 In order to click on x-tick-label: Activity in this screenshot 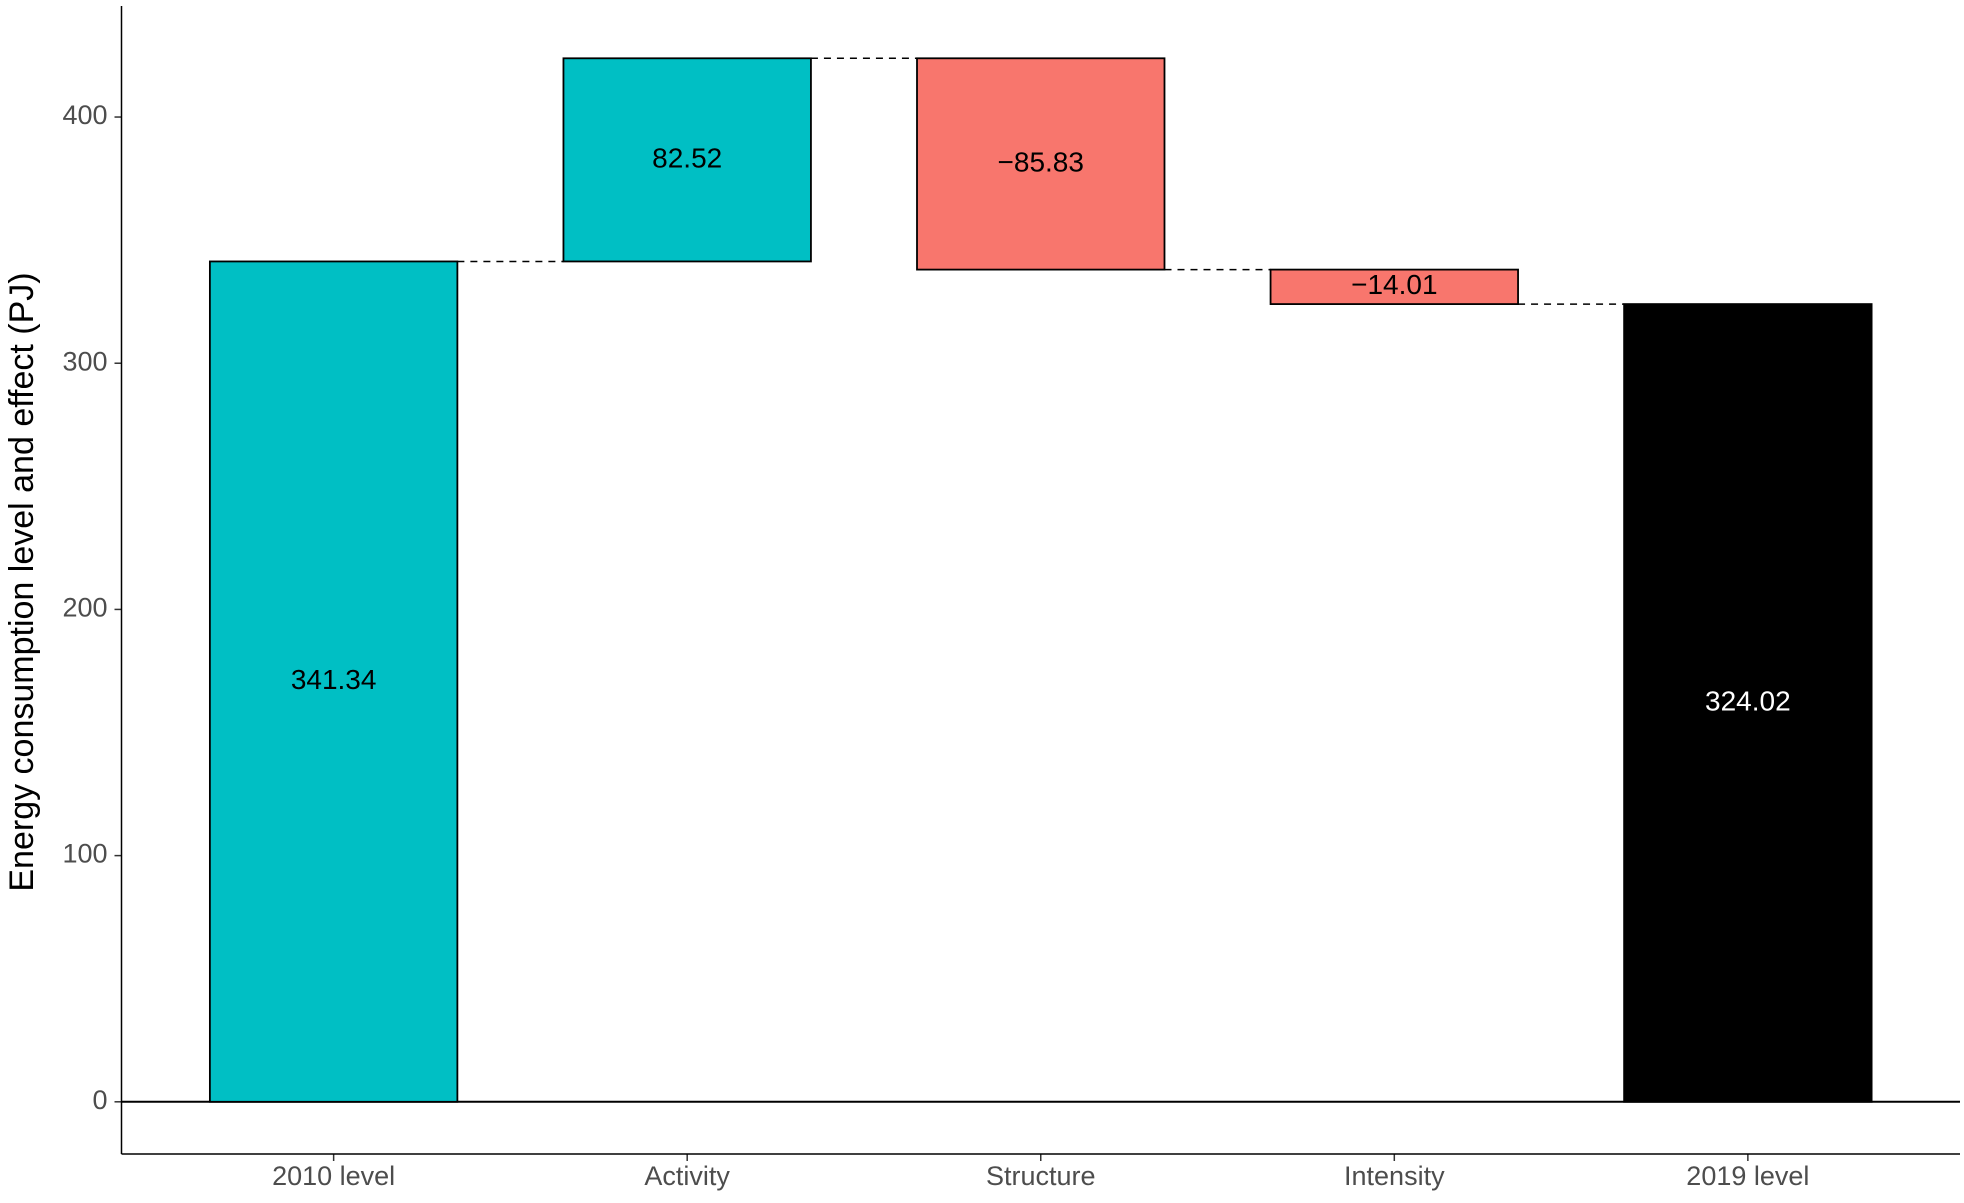, I will do `click(687, 1176)`.